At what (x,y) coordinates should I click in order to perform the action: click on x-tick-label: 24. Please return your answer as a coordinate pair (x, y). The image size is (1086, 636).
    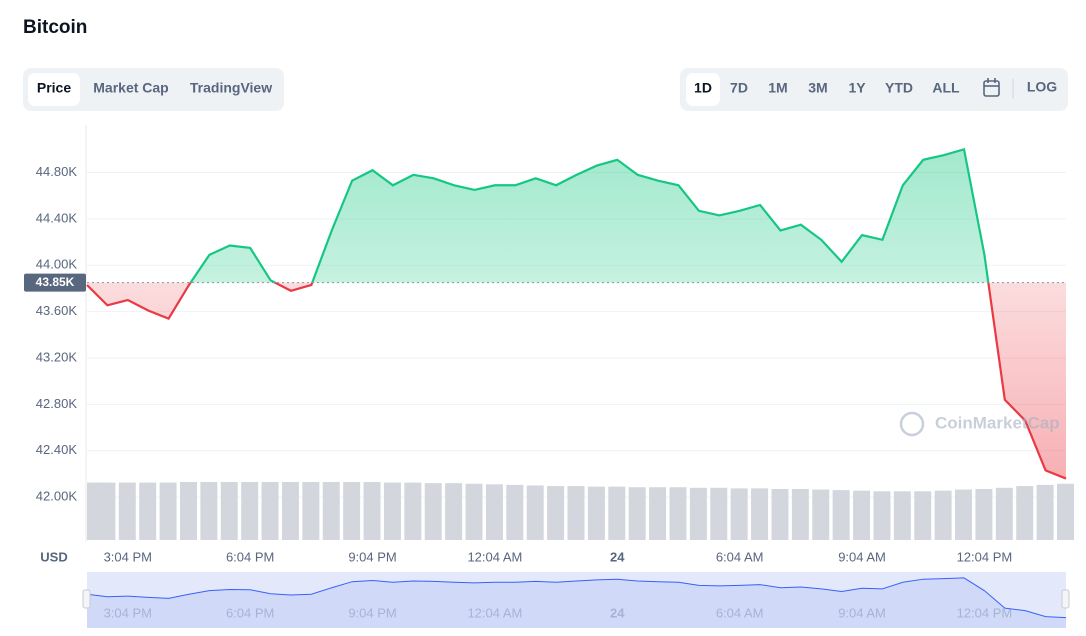
    Looking at the image, I should click on (617, 556).